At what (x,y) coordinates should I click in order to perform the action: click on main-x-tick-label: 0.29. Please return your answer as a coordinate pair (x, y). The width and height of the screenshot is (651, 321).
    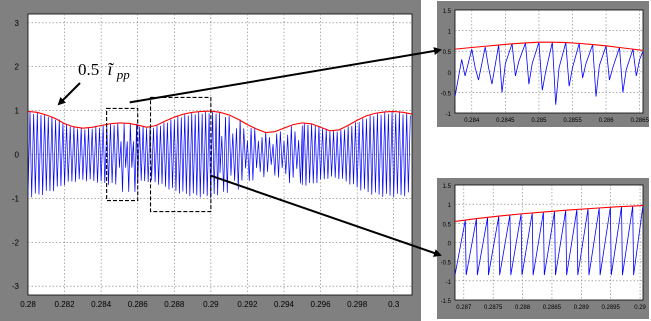
    Looking at the image, I should click on (211, 304).